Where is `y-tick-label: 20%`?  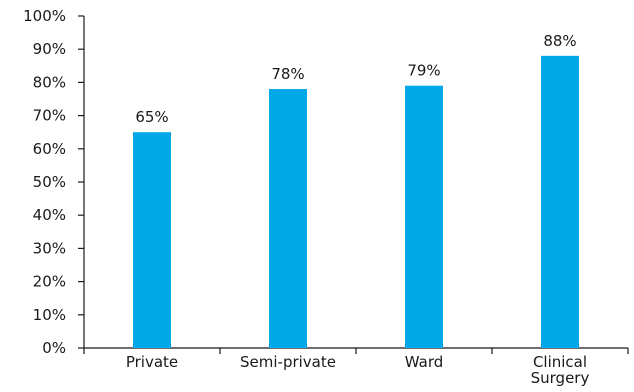 y-tick-label: 20% is located at coordinates (49, 282).